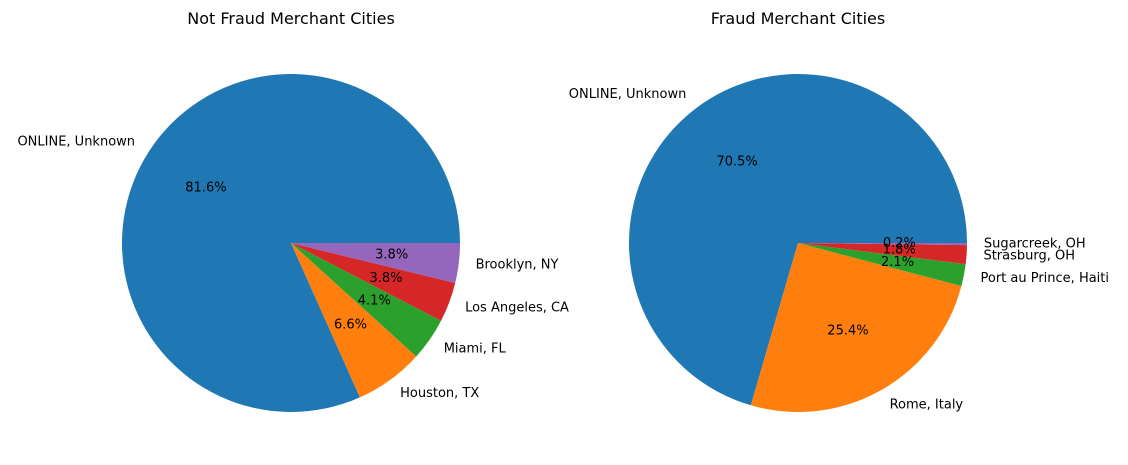  I want to click on chart-title-fraud: Fraud Merchant Cities, so click(798, 18).